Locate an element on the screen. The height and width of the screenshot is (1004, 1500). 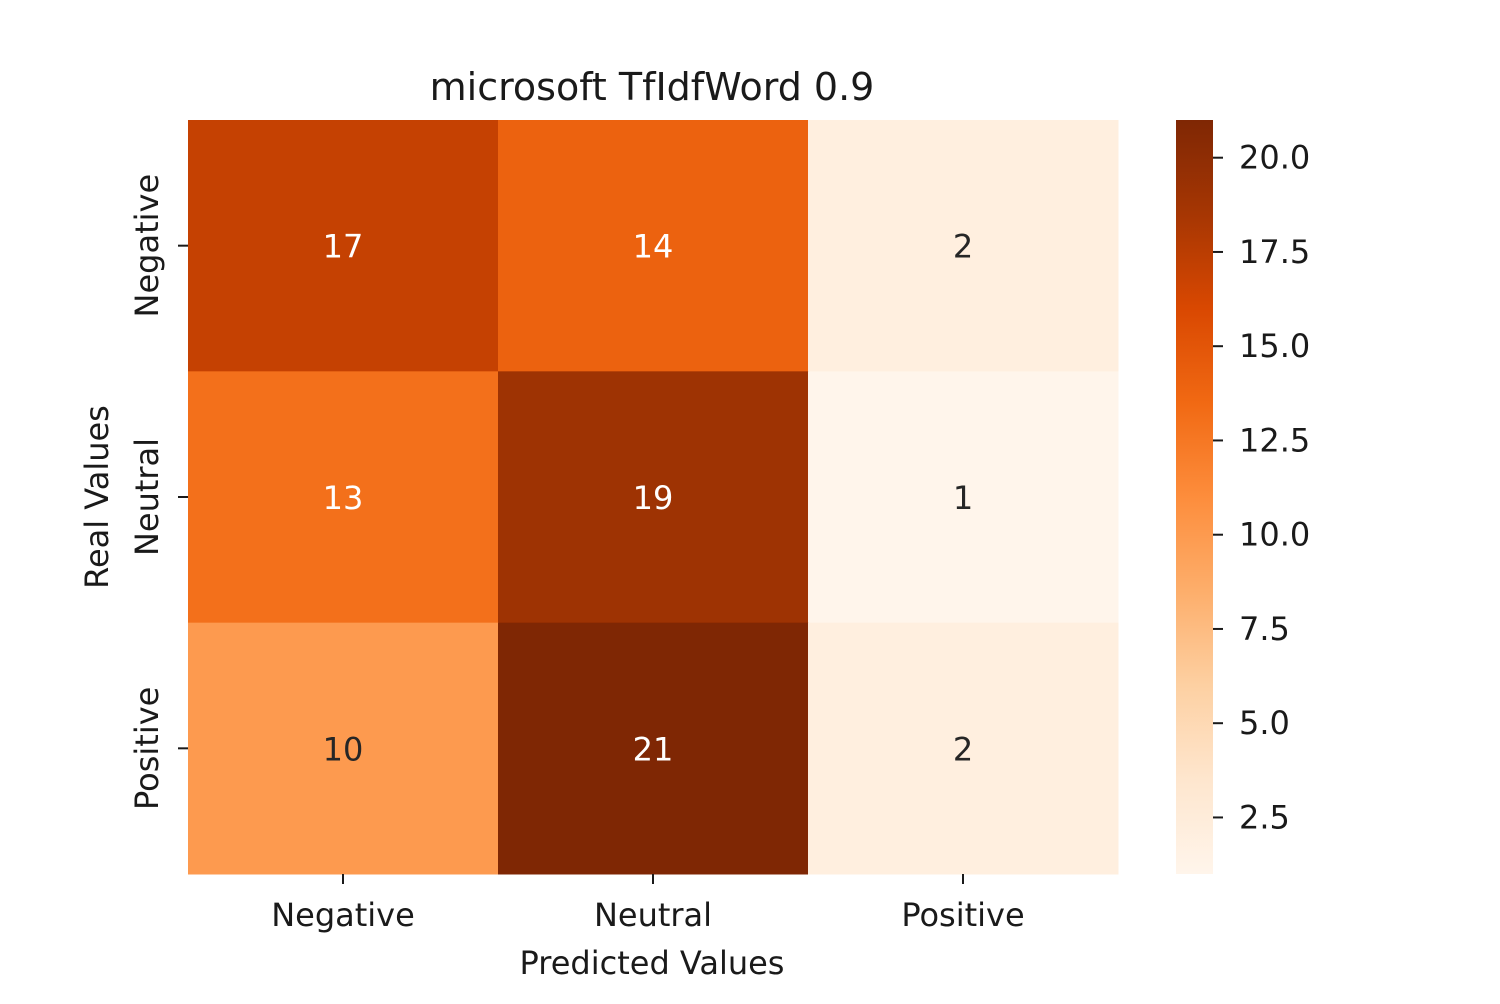
y-axis: Negative Neutral Positive is located at coordinates (158, 492).